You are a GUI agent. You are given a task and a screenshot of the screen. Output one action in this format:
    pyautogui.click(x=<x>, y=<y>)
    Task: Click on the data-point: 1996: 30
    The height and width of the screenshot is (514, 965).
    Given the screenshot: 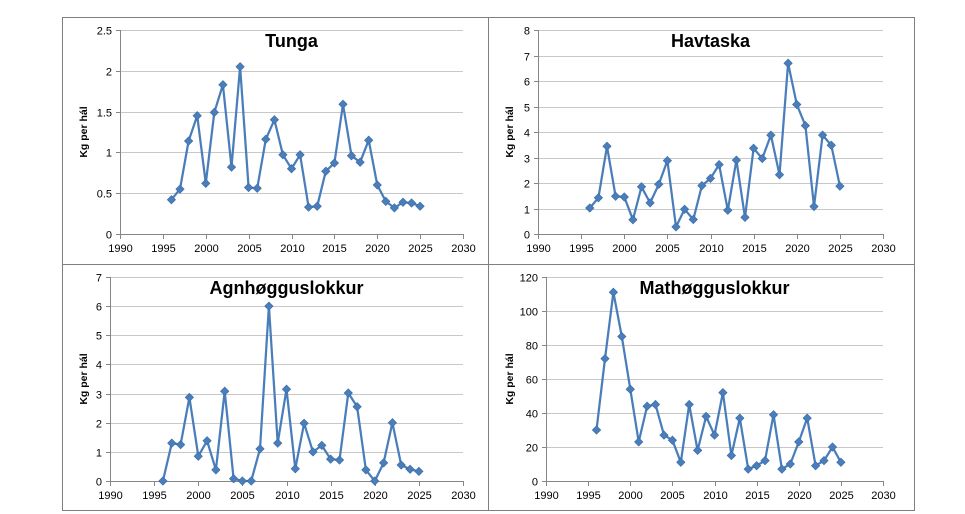 What is the action you would take?
    pyautogui.click(x=596, y=430)
    